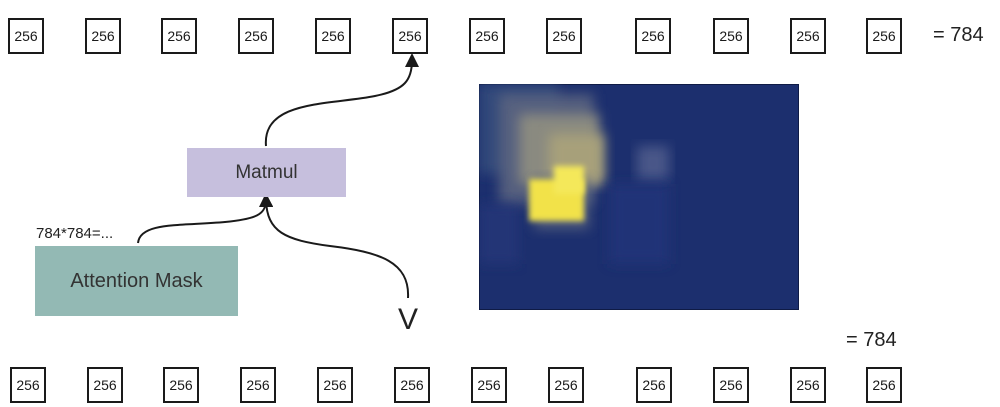  What do you see at coordinates (958, 35) in the screenshot?
I see `top-row-total: = 784` at bounding box center [958, 35].